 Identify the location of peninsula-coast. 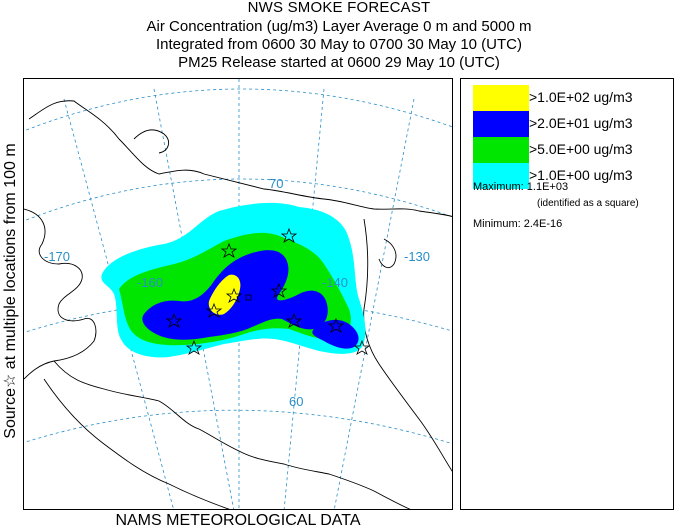
(136, 443).